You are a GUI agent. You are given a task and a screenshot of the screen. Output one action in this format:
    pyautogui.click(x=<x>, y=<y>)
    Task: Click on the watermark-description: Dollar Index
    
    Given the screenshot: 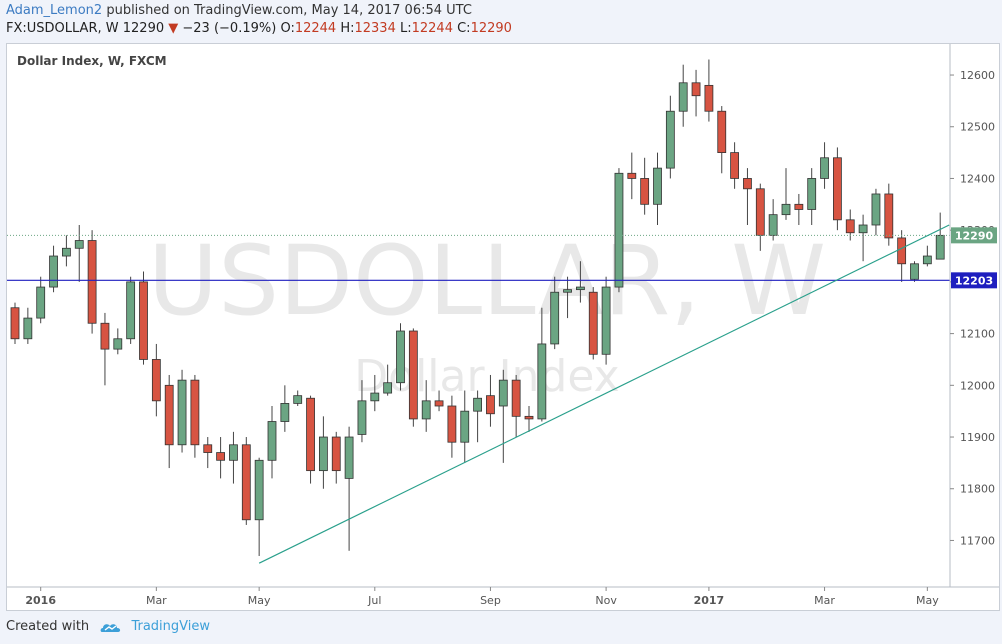 What is the action you would take?
    pyautogui.click(x=486, y=376)
    